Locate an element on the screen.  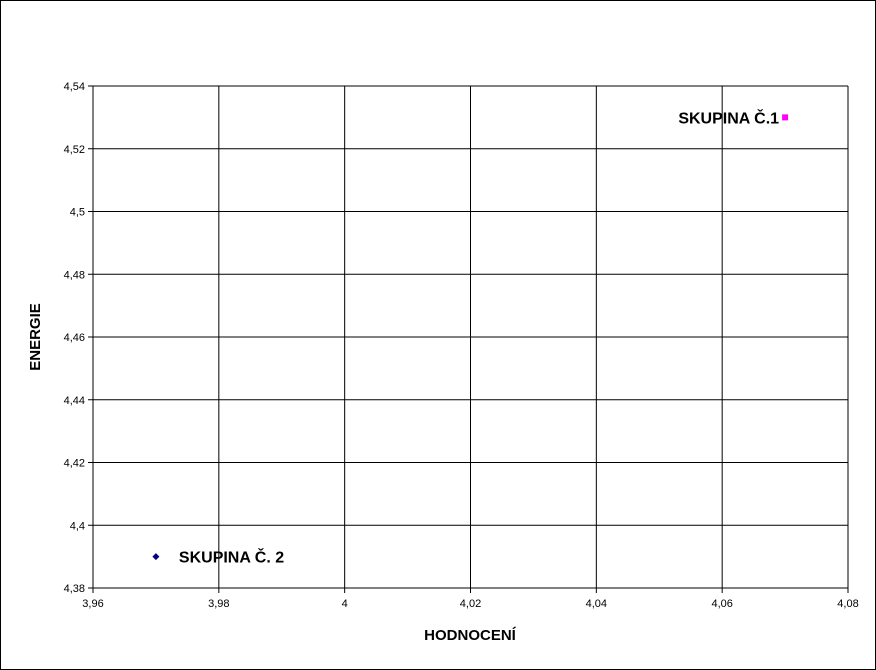
x-tick-label: 4,04 is located at coordinates (596, 604).